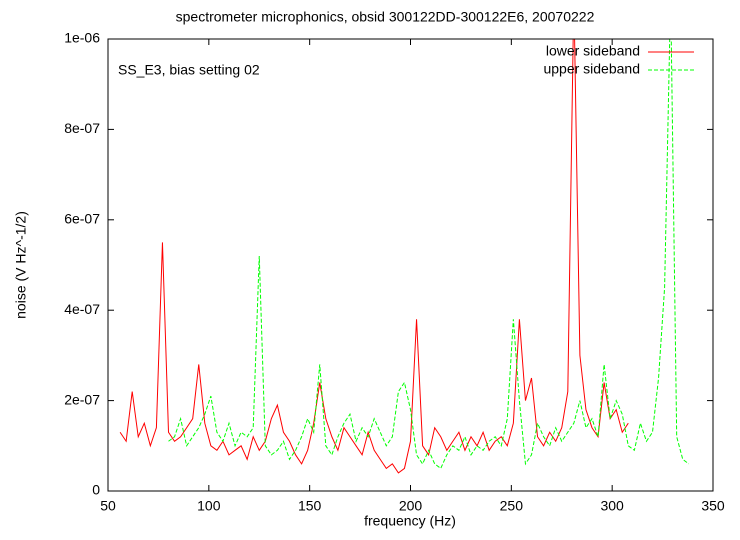 This screenshot has height=540, width=740. What do you see at coordinates (512, 506) in the screenshot?
I see `x-tick-label: 250` at bounding box center [512, 506].